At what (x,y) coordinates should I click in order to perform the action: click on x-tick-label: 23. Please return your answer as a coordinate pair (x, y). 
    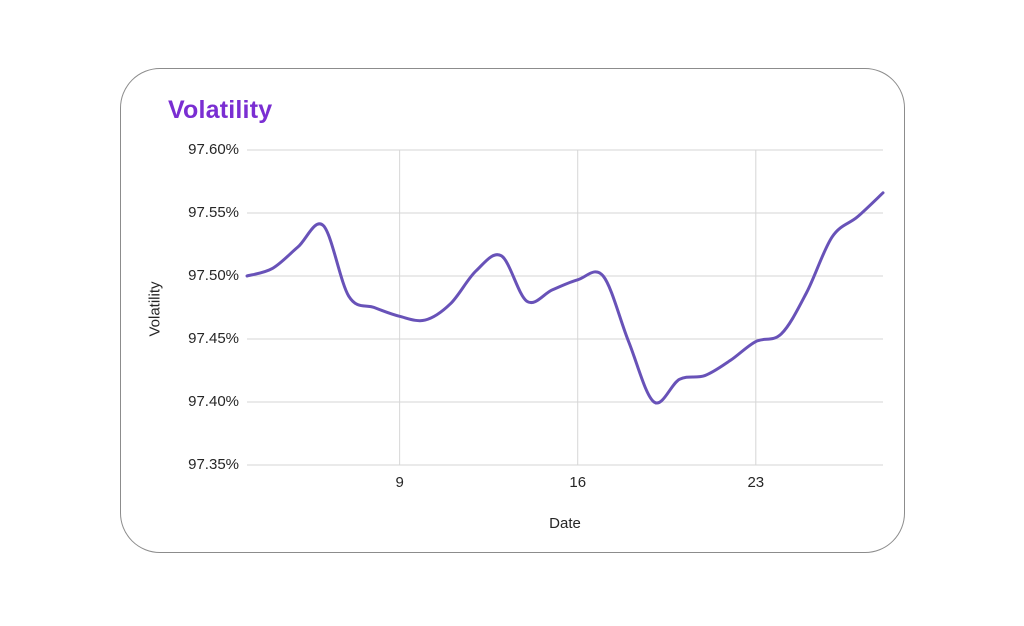
    Looking at the image, I should click on (756, 482).